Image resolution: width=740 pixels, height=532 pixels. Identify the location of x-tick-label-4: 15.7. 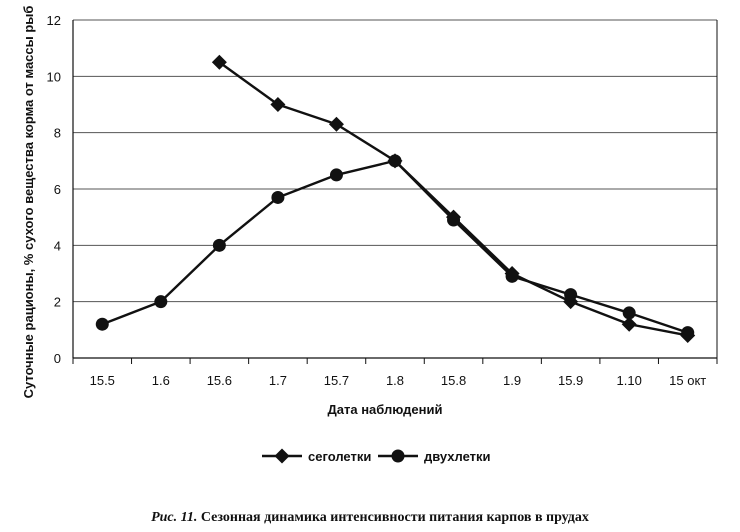
(336, 380).